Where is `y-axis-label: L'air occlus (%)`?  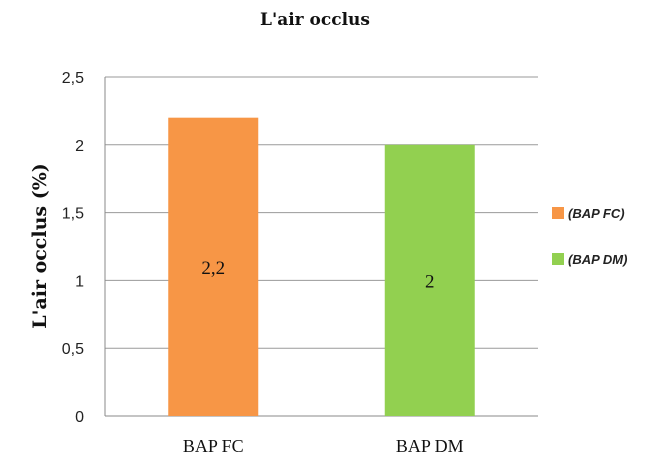
y-axis-label: L'air occlus (%) is located at coordinates (40, 246).